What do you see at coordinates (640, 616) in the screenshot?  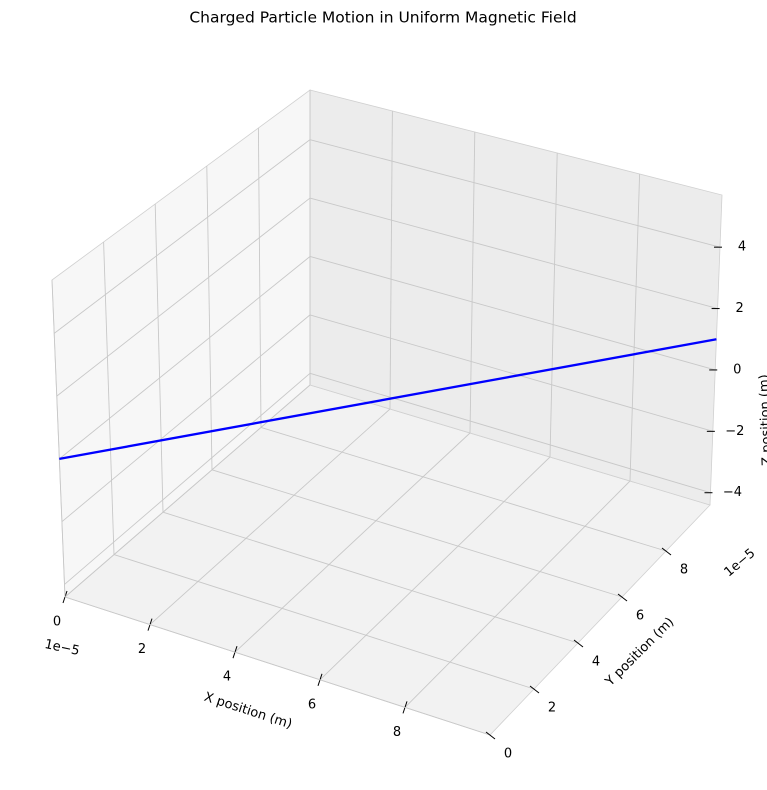 I see `y-tick-label: 6` at bounding box center [640, 616].